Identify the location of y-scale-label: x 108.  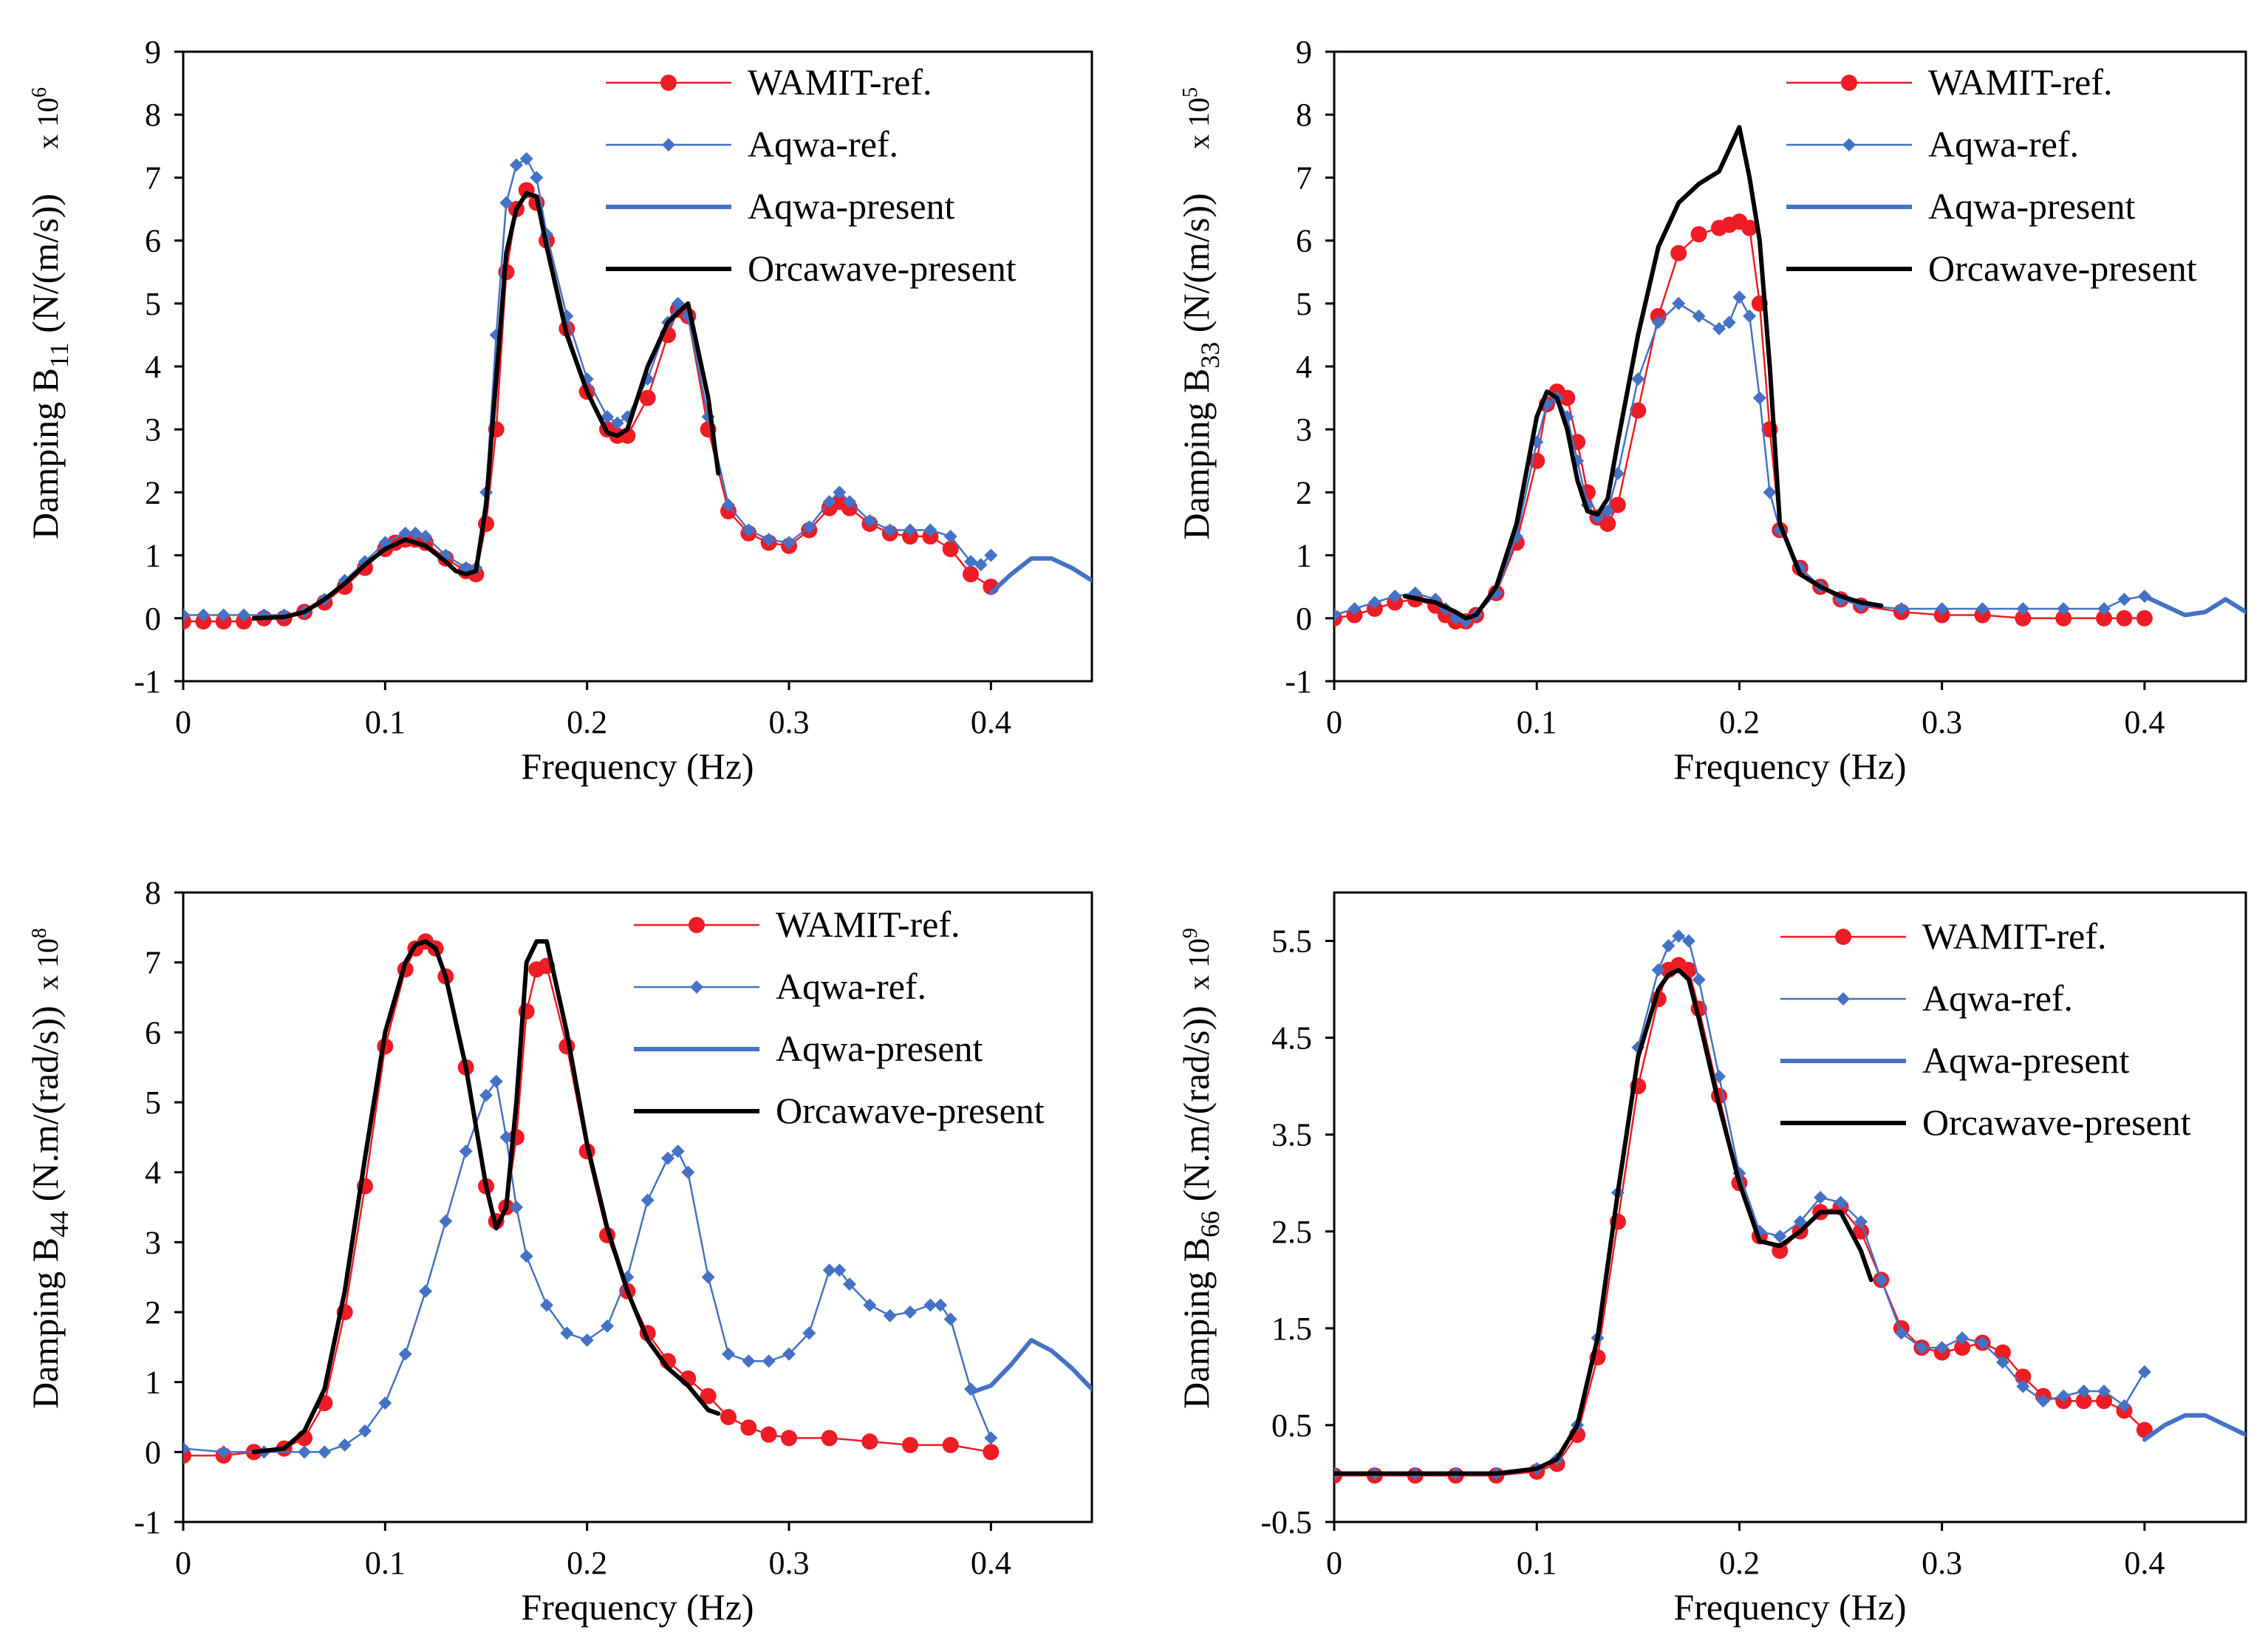
(46, 959).